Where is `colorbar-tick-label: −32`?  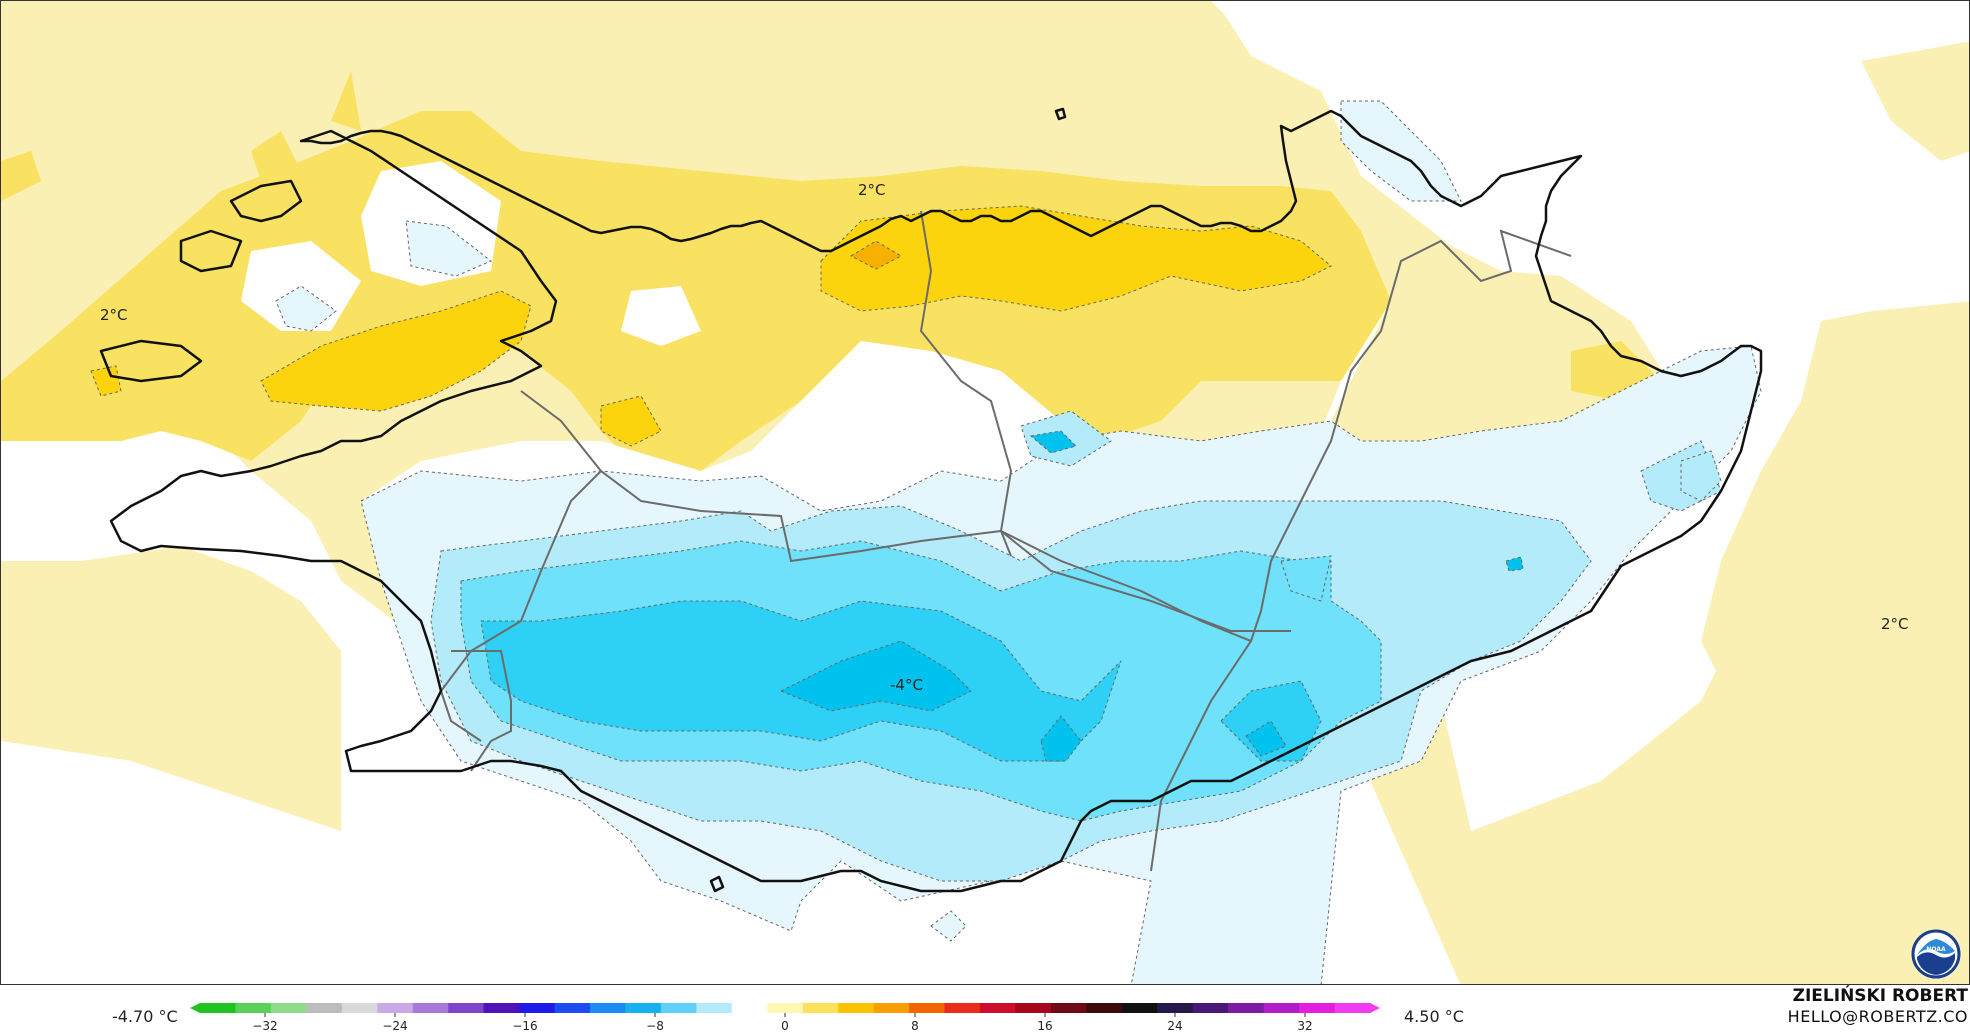
colorbar-tick-label: −32 is located at coordinates (264, 1026).